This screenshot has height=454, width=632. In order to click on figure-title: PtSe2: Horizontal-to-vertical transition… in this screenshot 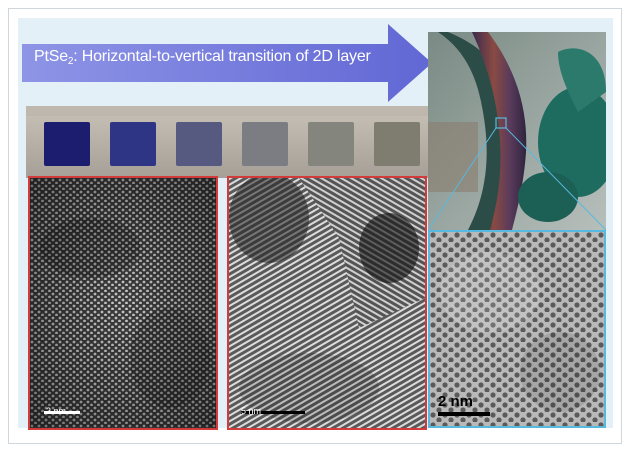, I will do `click(202, 57)`.